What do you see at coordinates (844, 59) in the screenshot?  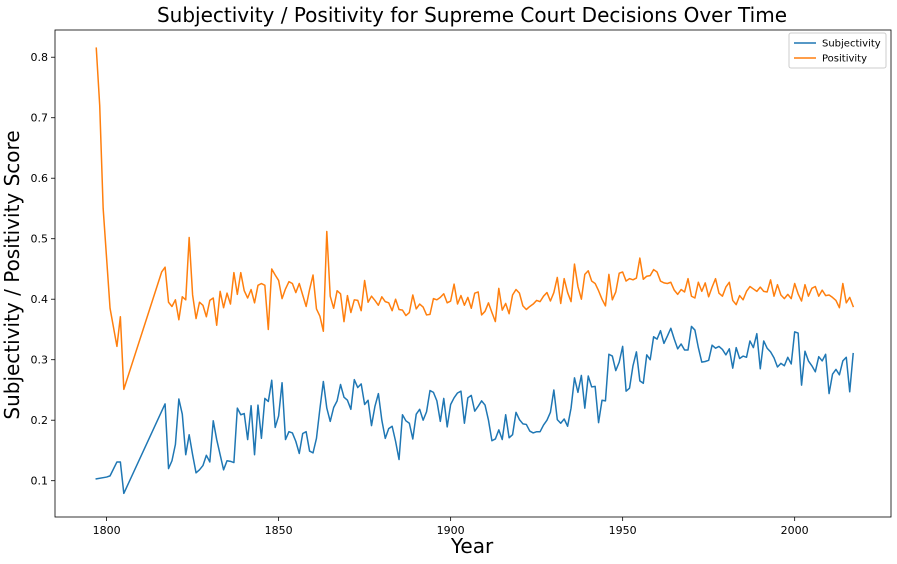 I see `legend-label-positivity: Positivity` at bounding box center [844, 59].